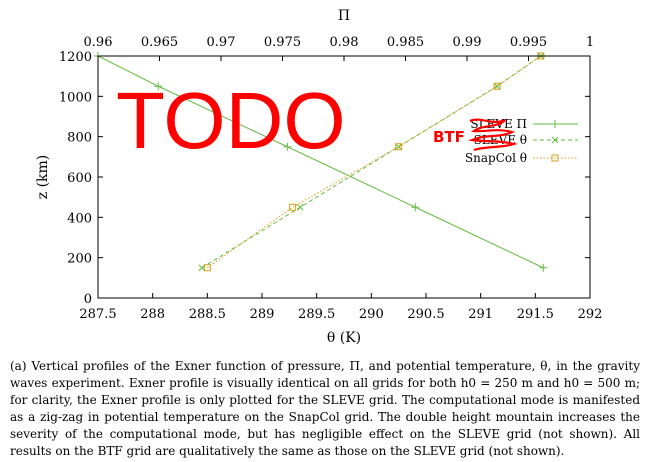 The width and height of the screenshot is (646, 462). What do you see at coordinates (75, 97) in the screenshot?
I see `y-tick-label: 1000` at bounding box center [75, 97].